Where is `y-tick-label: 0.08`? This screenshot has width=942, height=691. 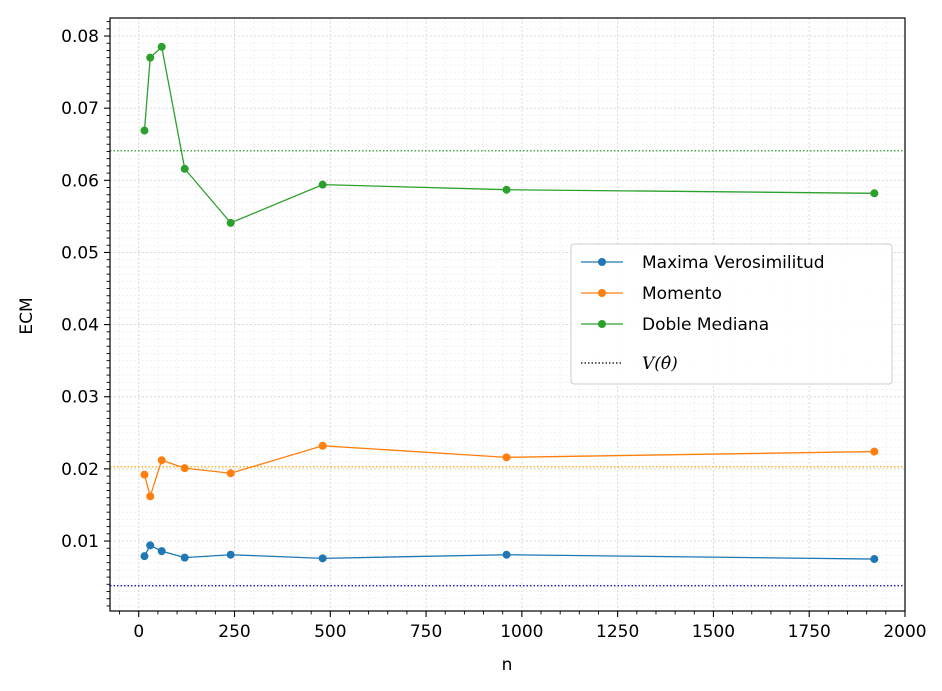 y-tick-label: 0.08 is located at coordinates (80, 37).